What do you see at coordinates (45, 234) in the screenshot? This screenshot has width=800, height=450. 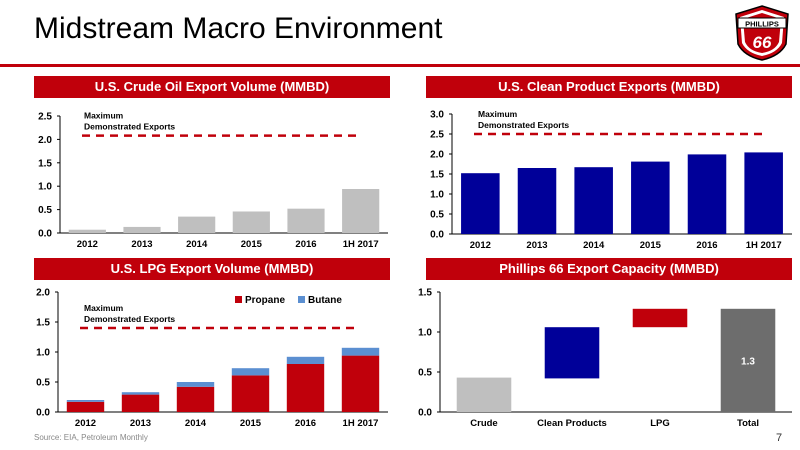 I see `crude-y-tick-label: 0.0` at bounding box center [45, 234].